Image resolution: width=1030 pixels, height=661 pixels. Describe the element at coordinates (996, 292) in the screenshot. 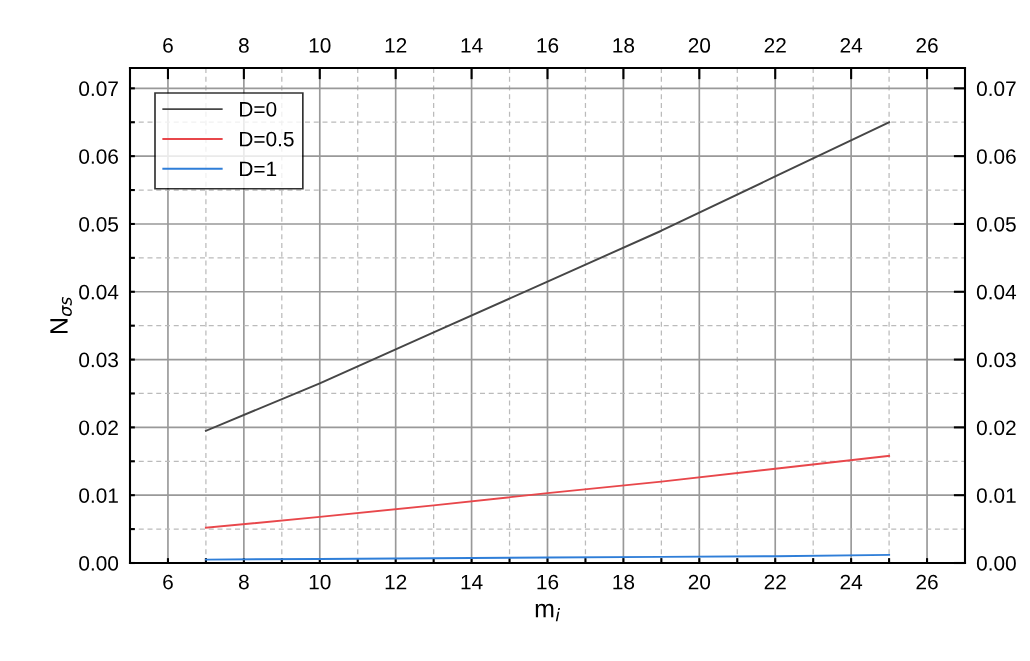

I see `y2-tick-label: 0.04` at that location.